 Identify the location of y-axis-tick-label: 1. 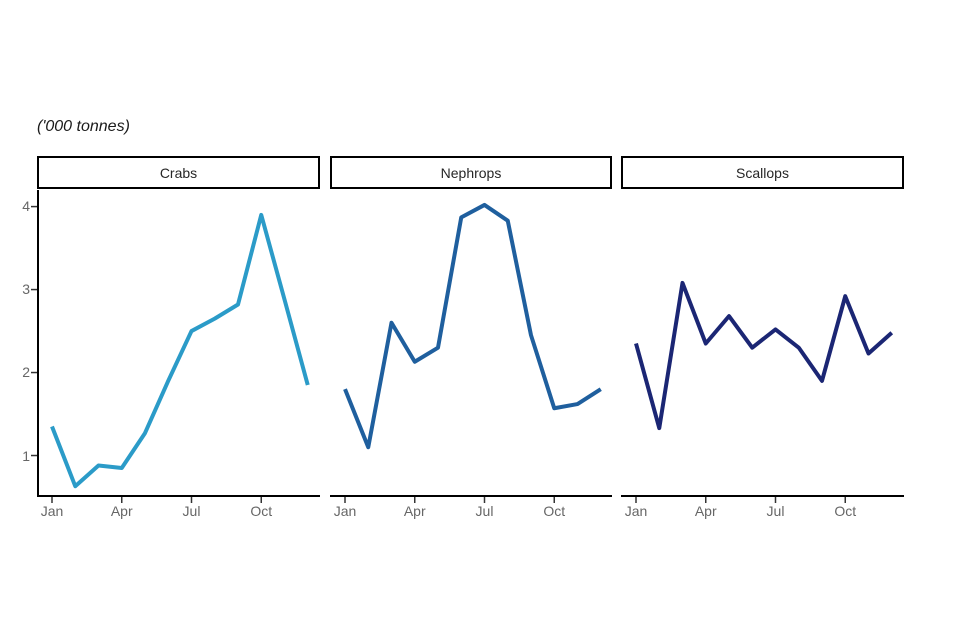
(26, 456).